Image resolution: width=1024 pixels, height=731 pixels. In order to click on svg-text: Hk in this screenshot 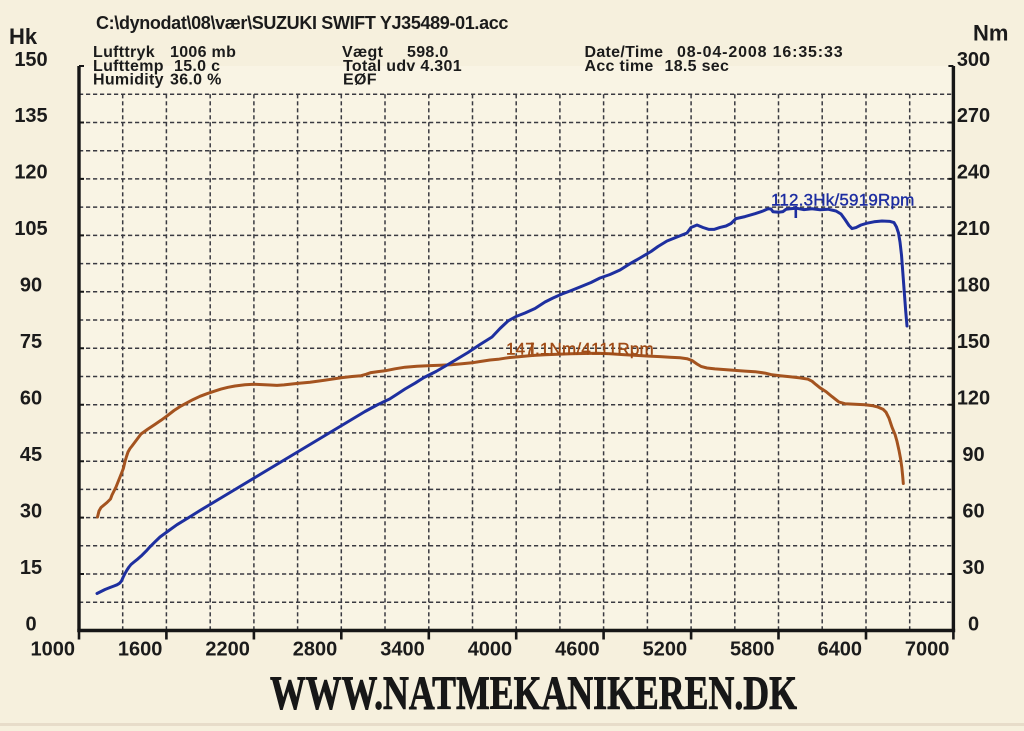, I will do `click(23, 36)`.